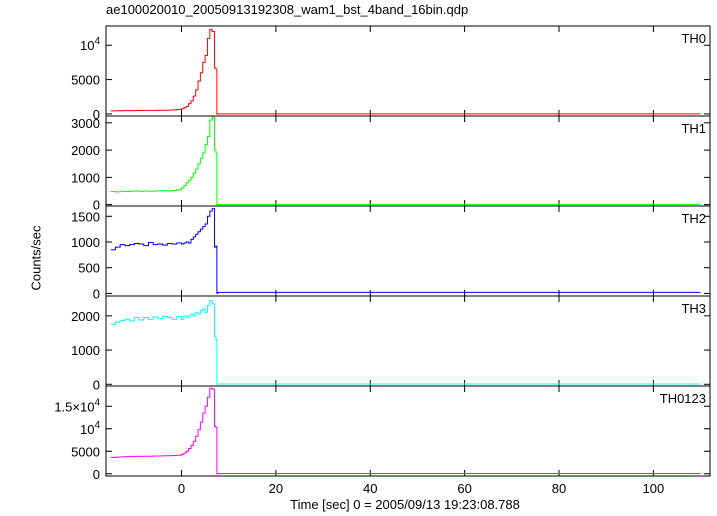 The image size is (717, 516). Describe the element at coordinates (693, 128) in the screenshot. I see `panel-label: TH1` at that location.